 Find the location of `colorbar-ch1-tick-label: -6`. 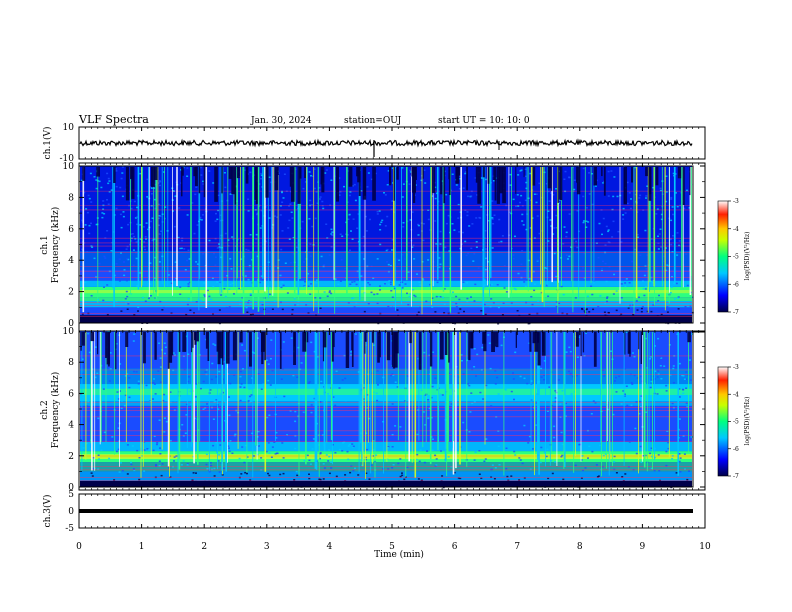

colorbar-ch1-tick-label: -6 is located at coordinates (736, 284).